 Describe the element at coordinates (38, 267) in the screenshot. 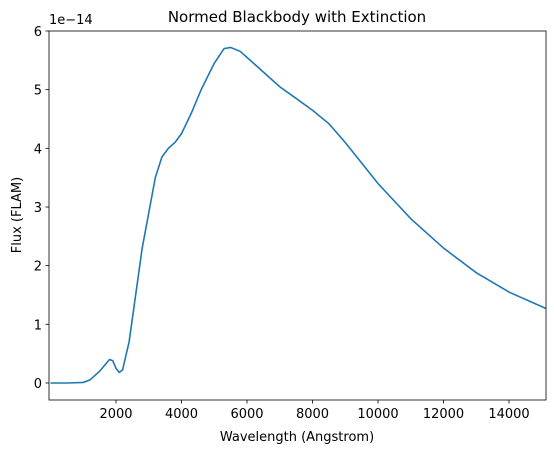

I see `y-tick-label: 2` at that location.